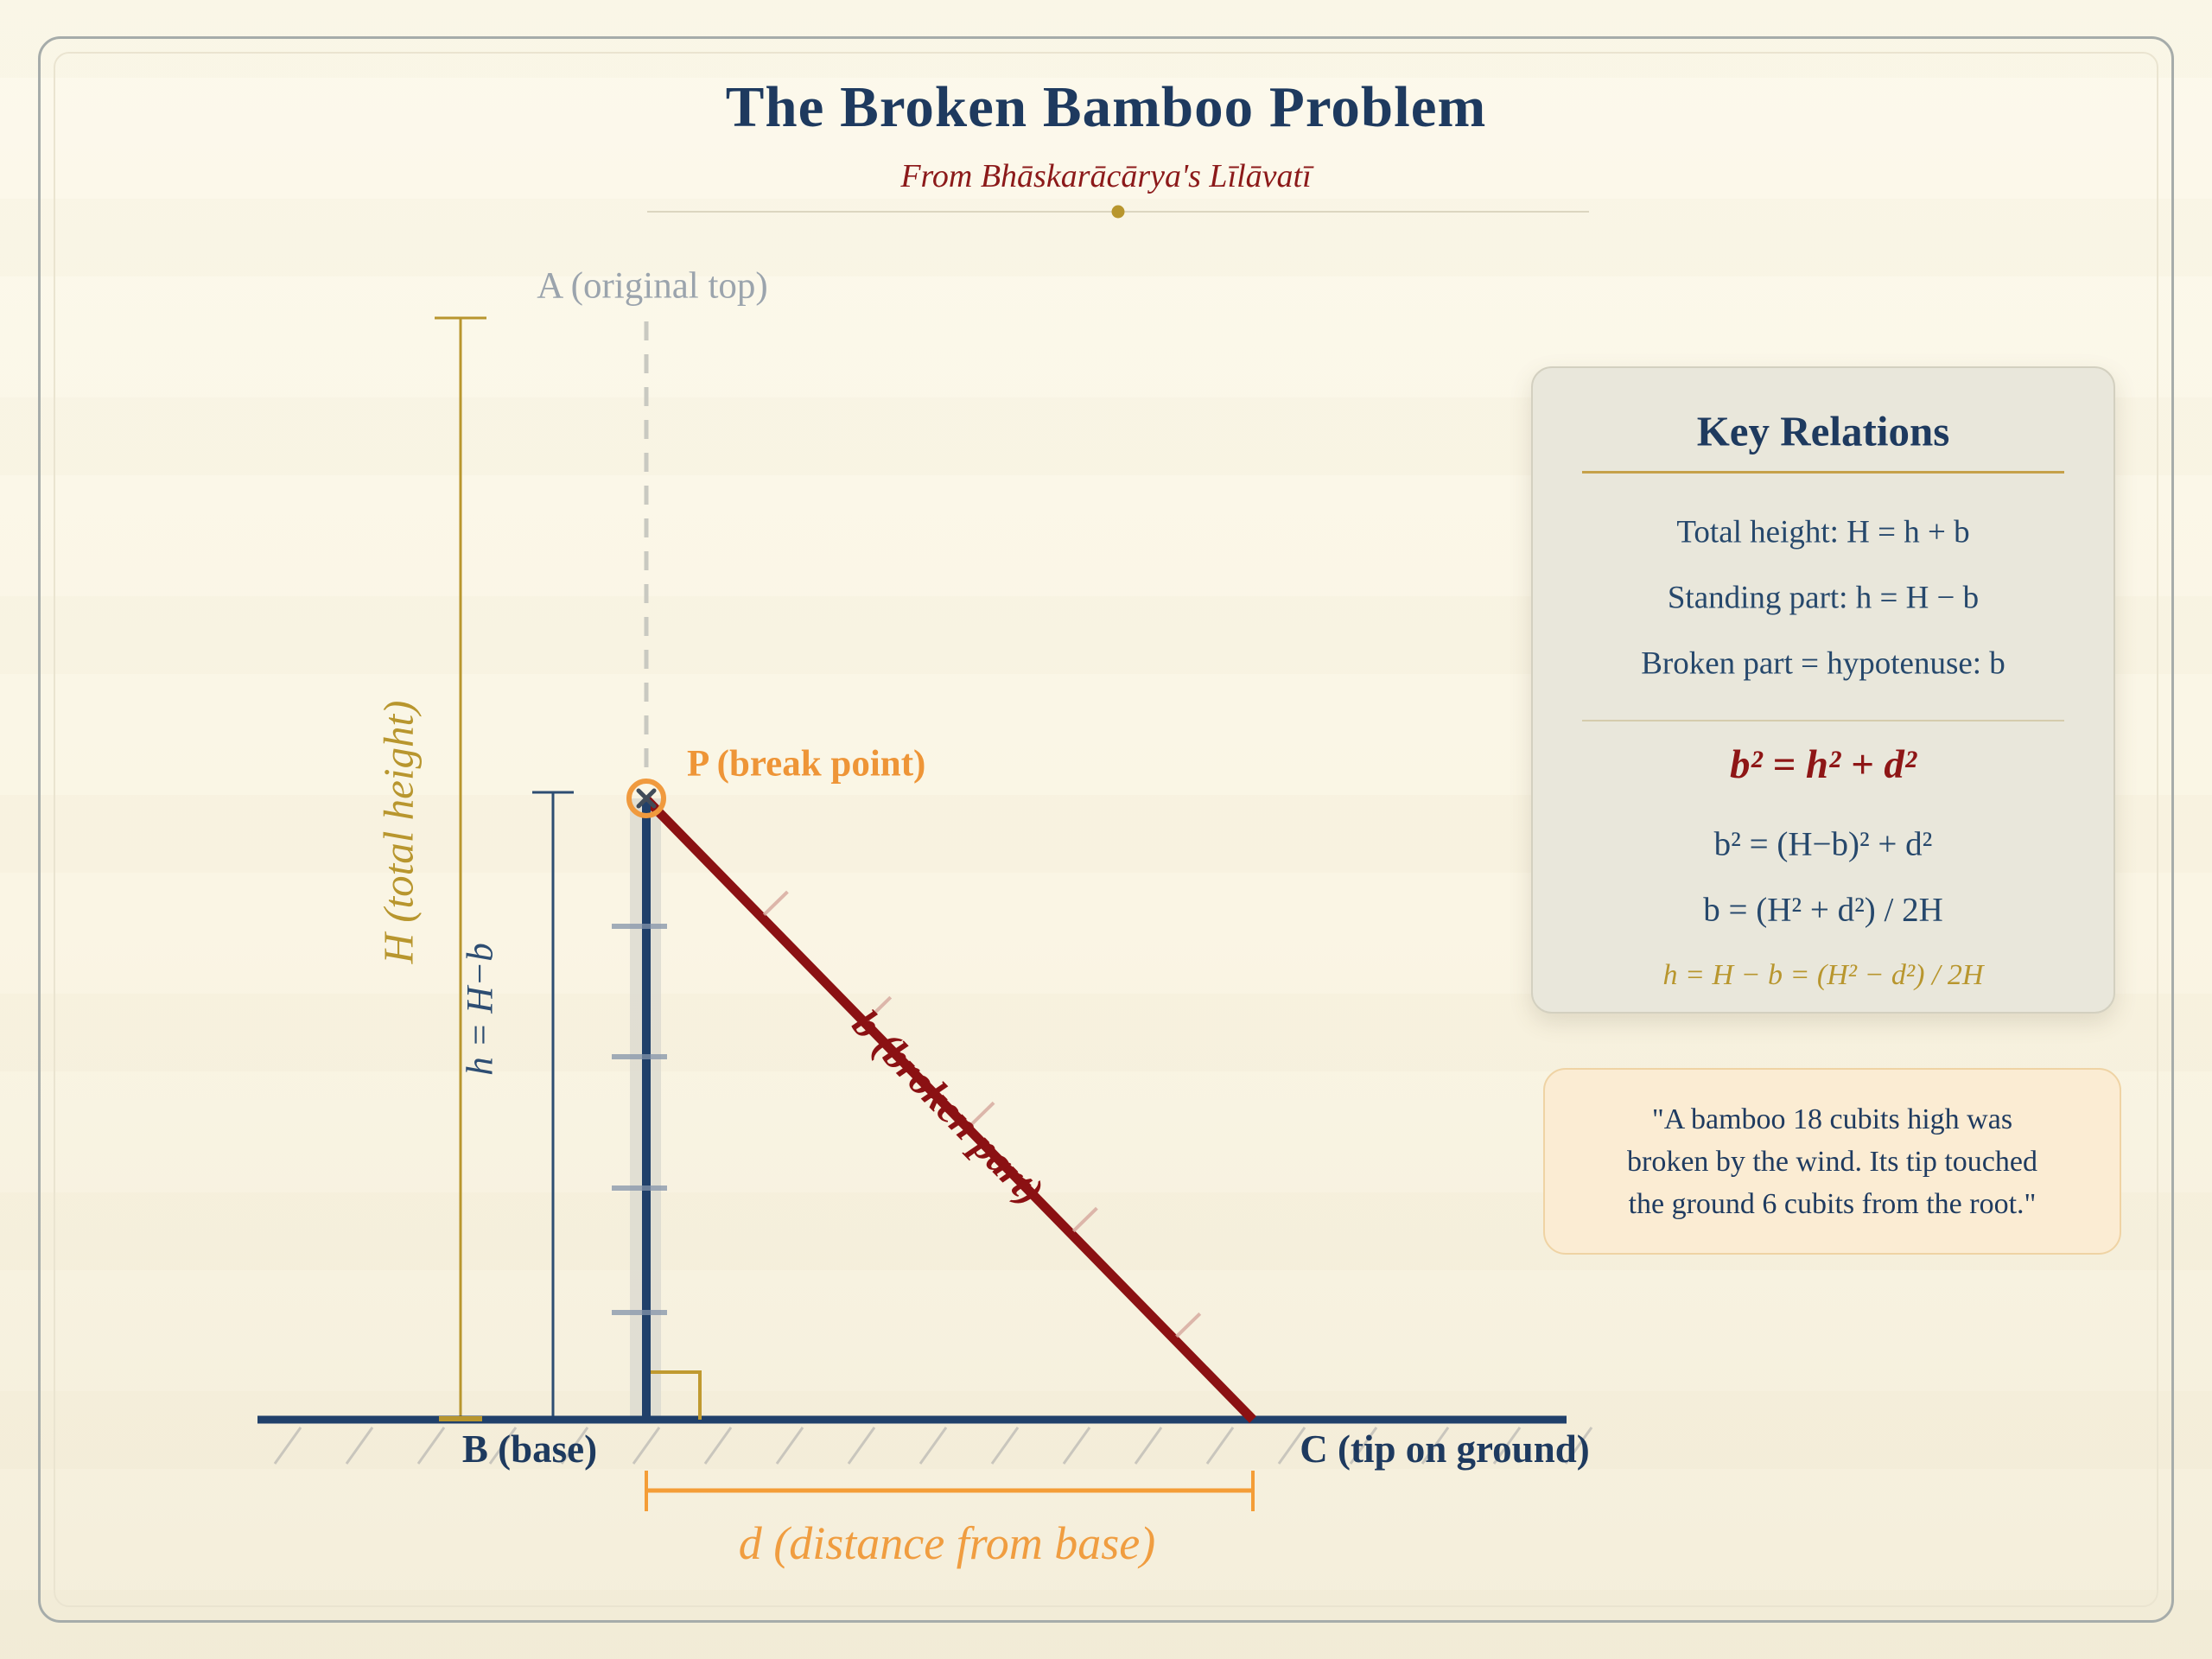  Describe the element at coordinates (480, 1009) in the screenshot. I see `label-standing-part: h = H−b` at that location.